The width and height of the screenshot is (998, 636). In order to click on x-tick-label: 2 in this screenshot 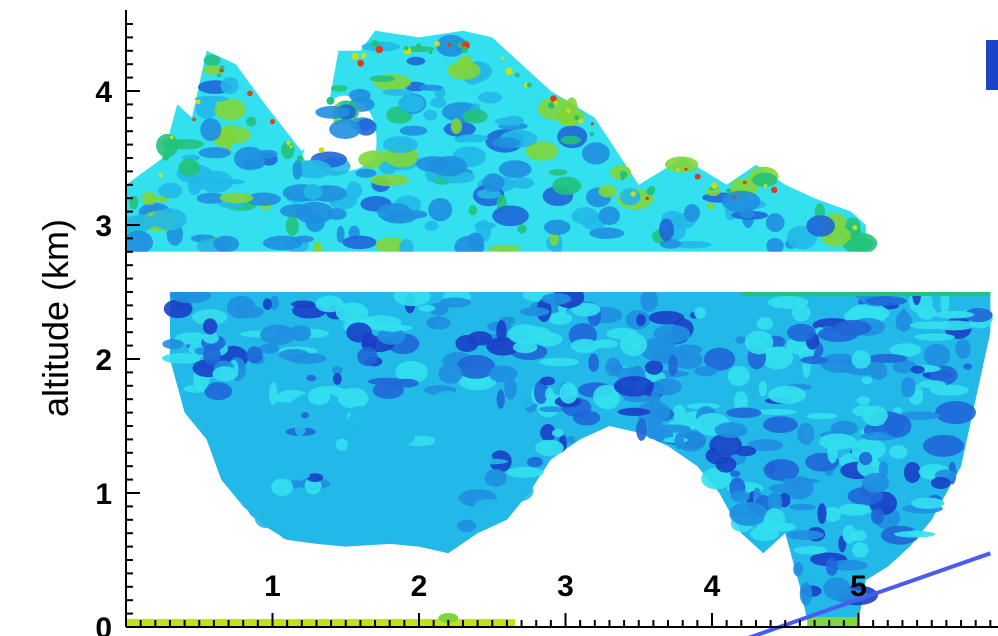, I will do `click(419, 586)`.